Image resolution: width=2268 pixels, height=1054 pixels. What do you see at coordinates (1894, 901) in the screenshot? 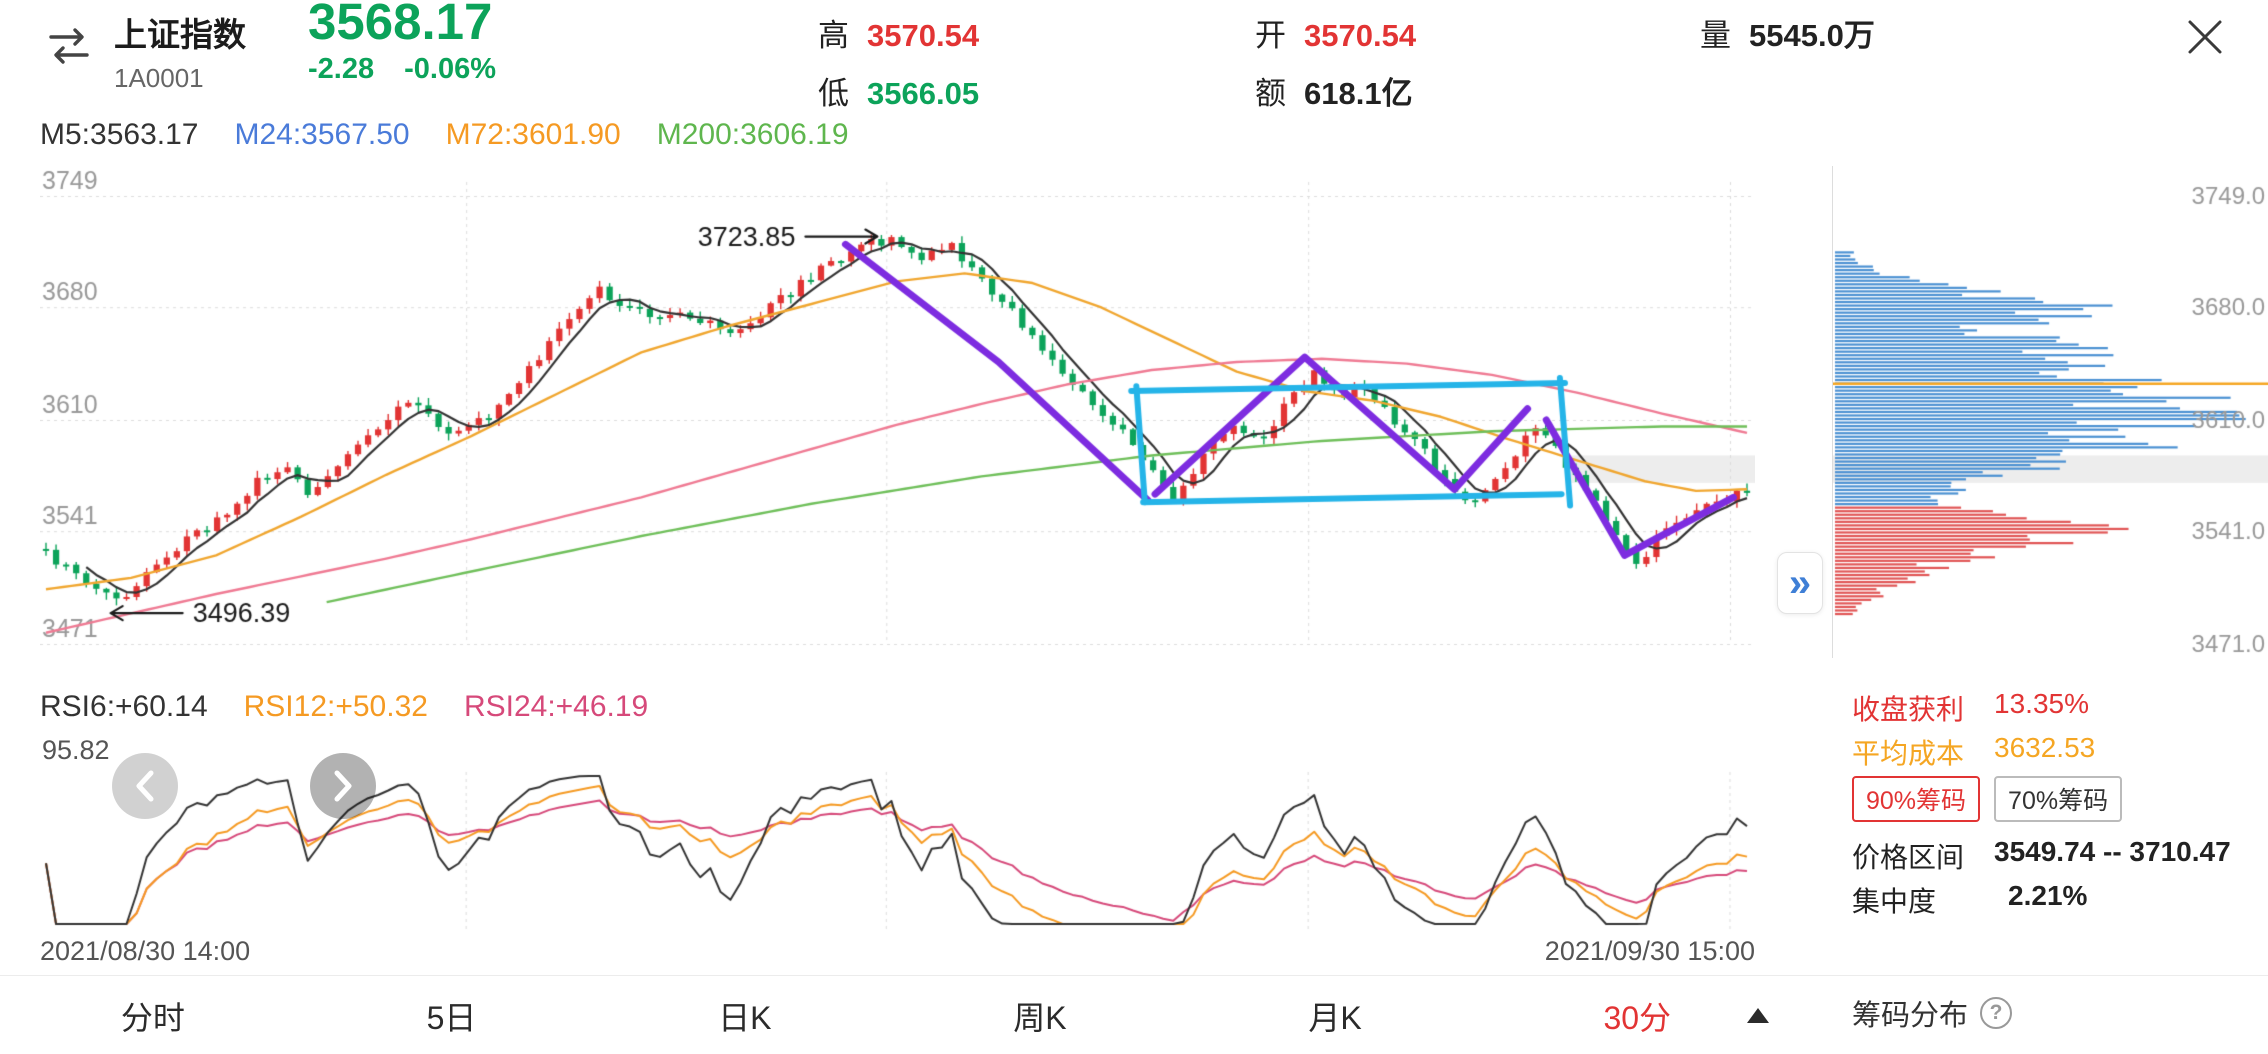
I see `concentration-label: 集中度` at bounding box center [1894, 901].